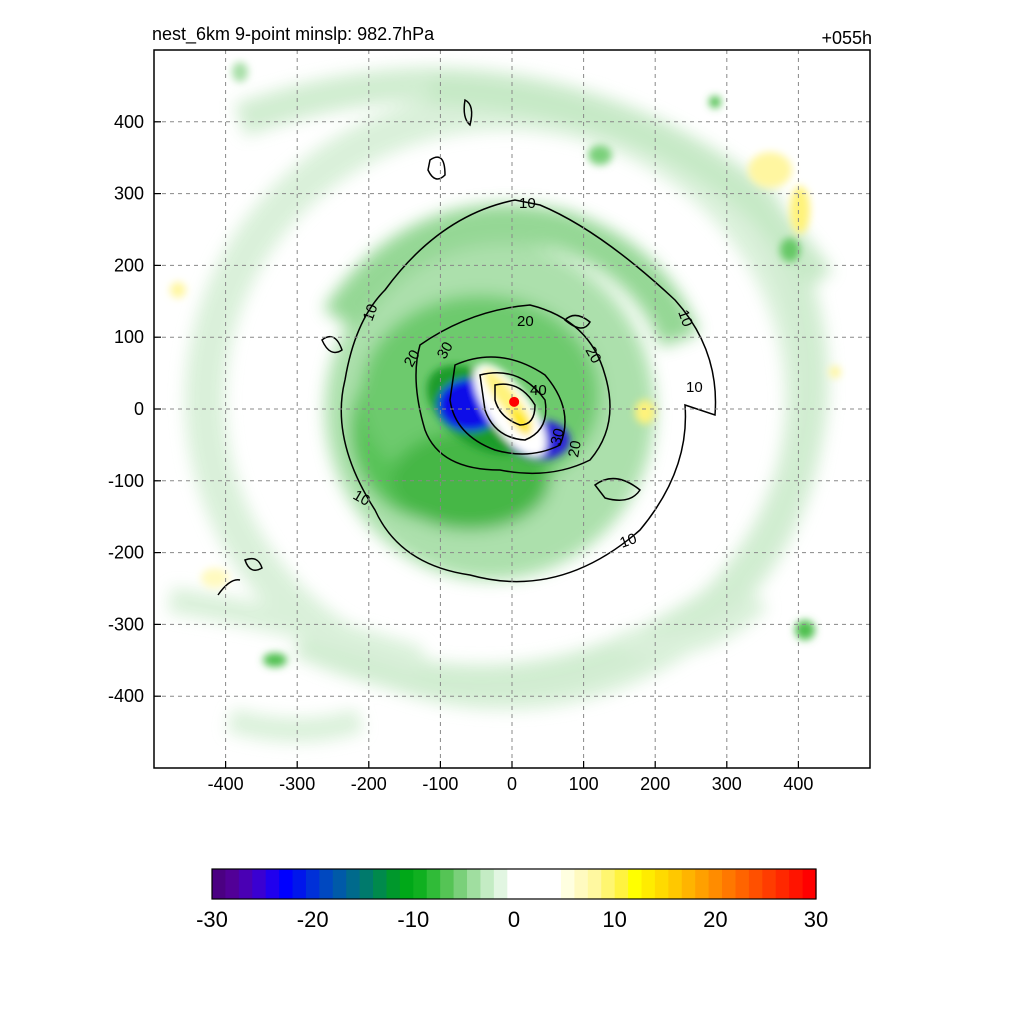 The width and height of the screenshot is (1024, 1024). What do you see at coordinates (727, 784) in the screenshot?
I see `x-tick-label: 300` at bounding box center [727, 784].